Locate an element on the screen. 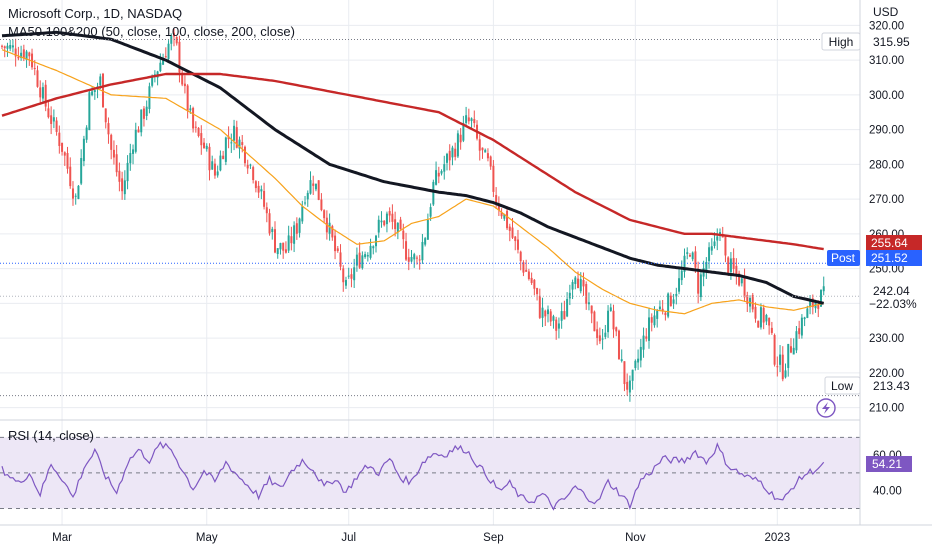  y-tick-label: 210.00 is located at coordinates (886, 409).